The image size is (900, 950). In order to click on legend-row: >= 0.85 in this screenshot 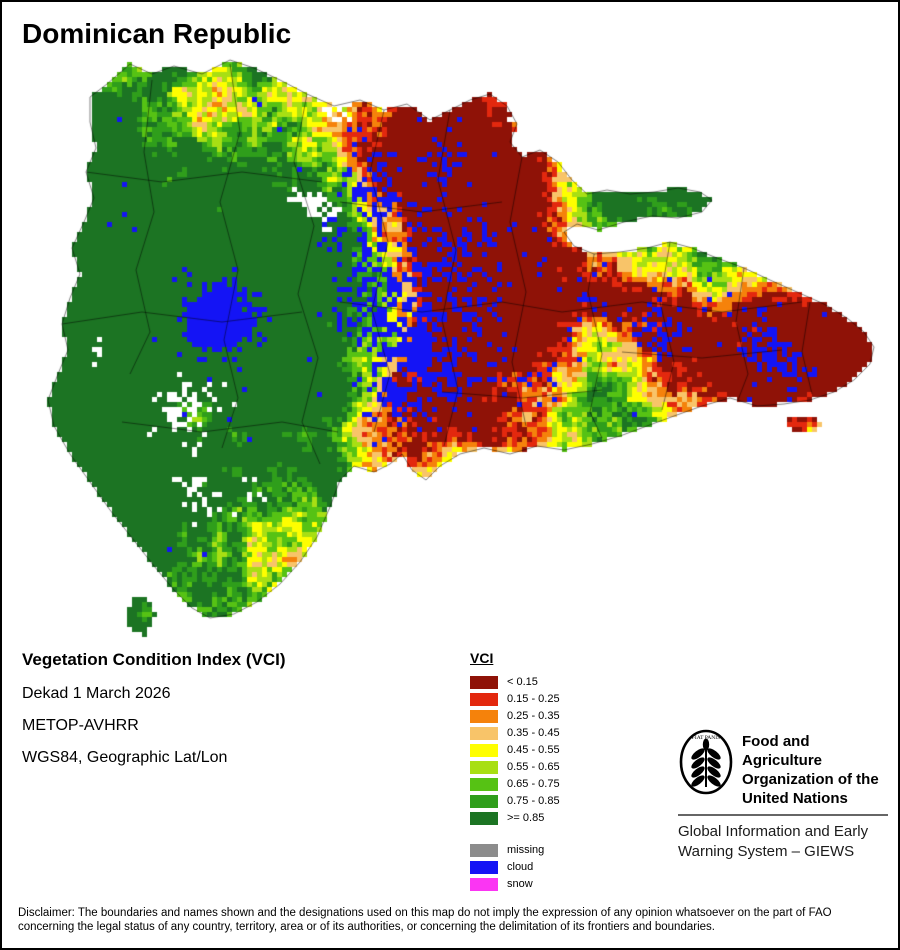, I will do `click(515, 818)`.